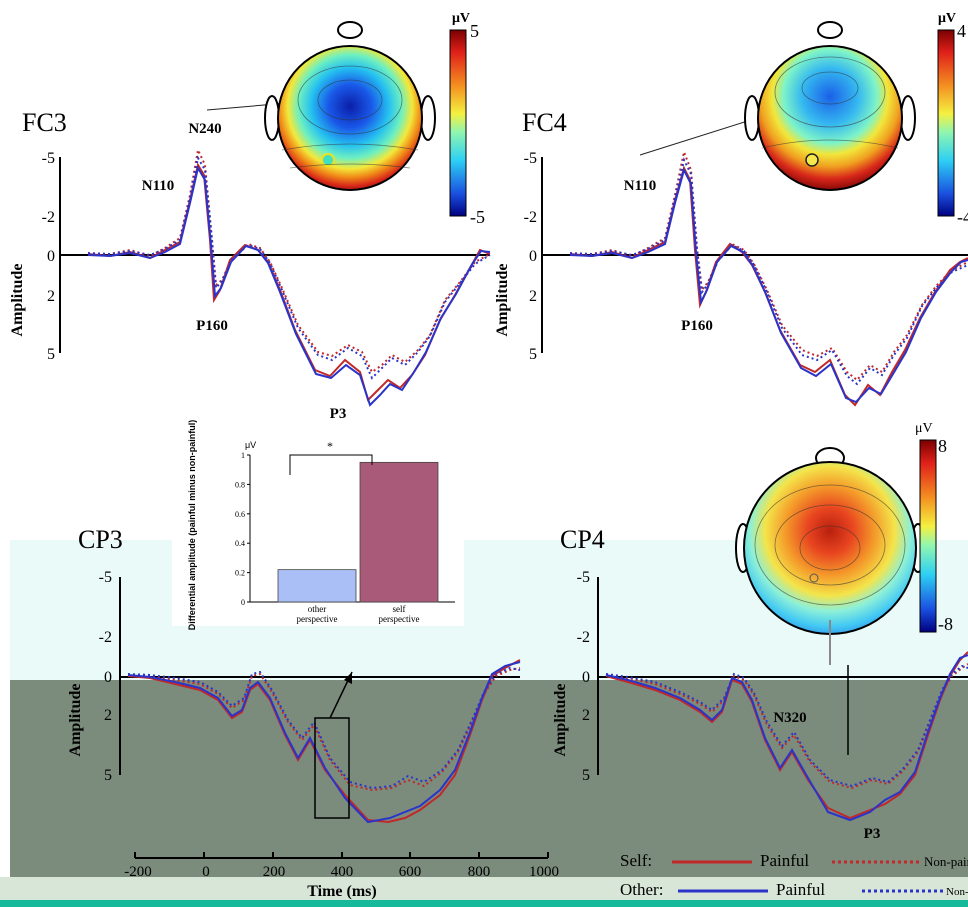  What do you see at coordinates (583, 577) in the screenshot?
I see `ytick-cp4-m5: -5` at bounding box center [583, 577].